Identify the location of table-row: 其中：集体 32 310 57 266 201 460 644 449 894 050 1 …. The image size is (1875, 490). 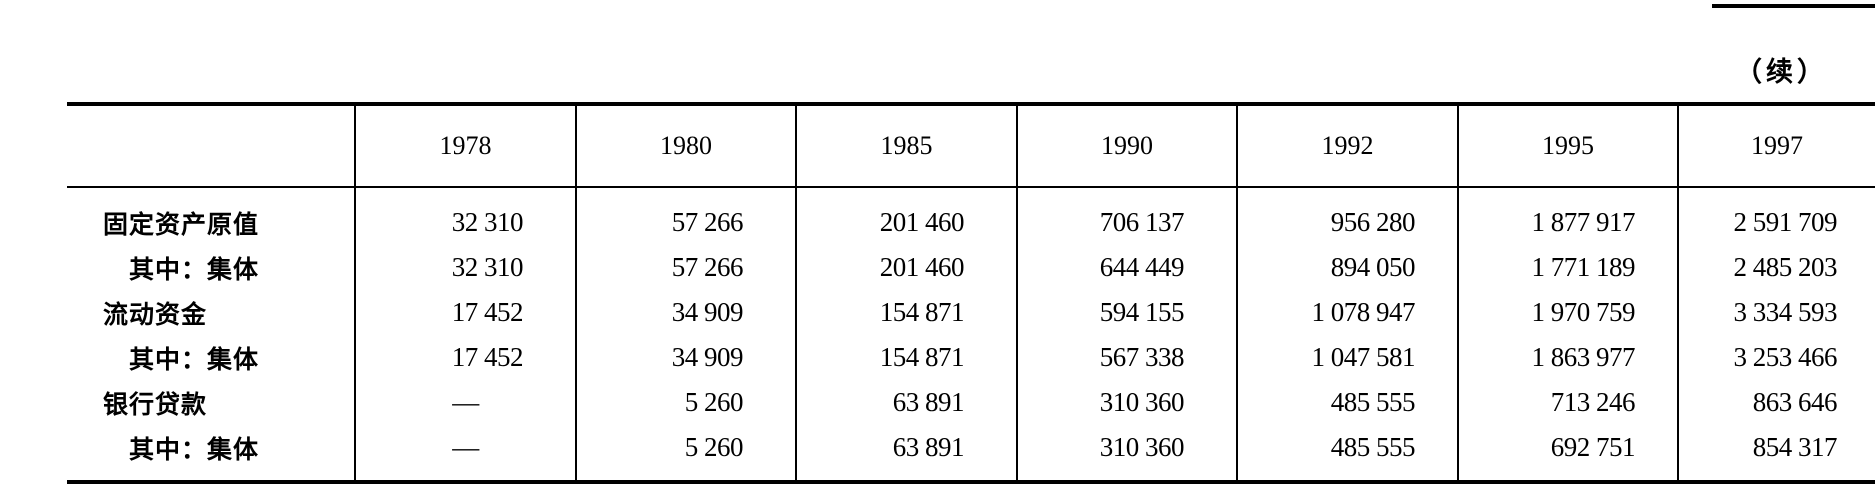
(971, 267).